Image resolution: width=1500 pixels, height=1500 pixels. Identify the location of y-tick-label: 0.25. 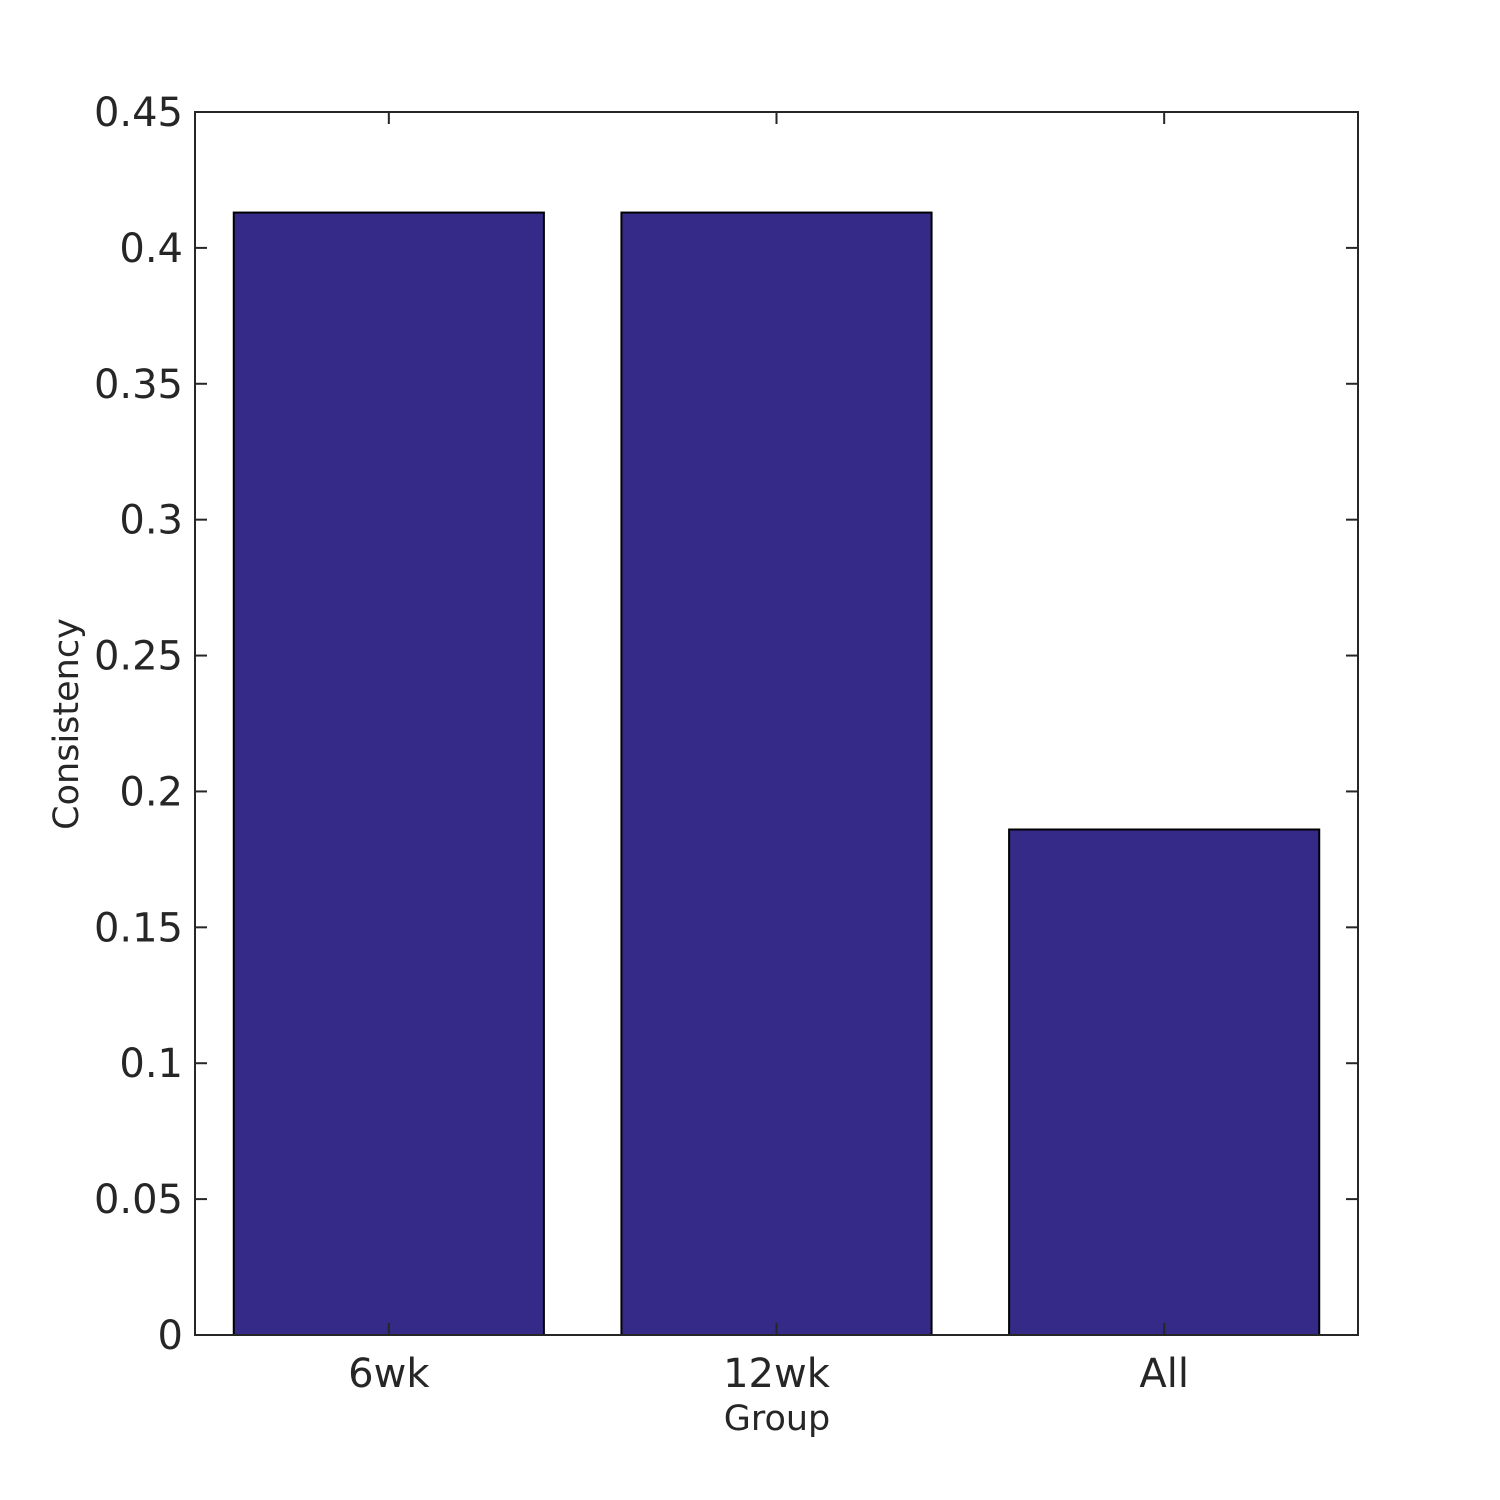
(138, 657).